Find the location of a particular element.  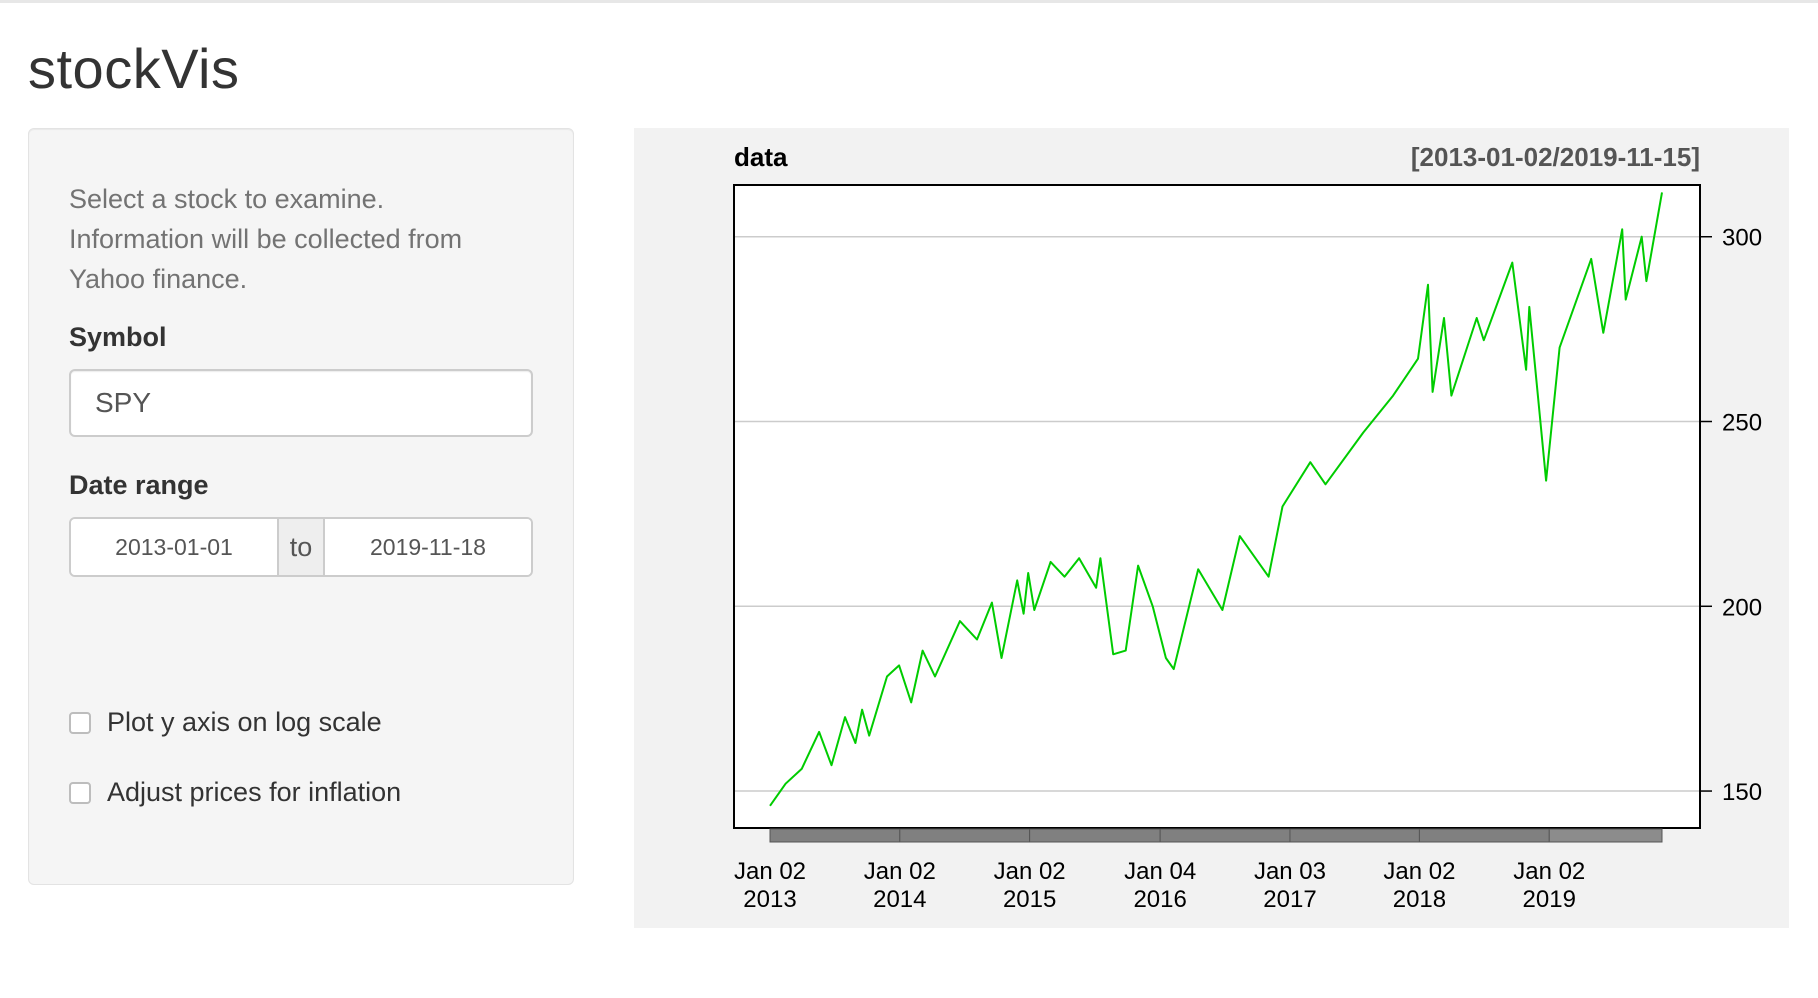

date-range-label: Date range is located at coordinates (139, 485).